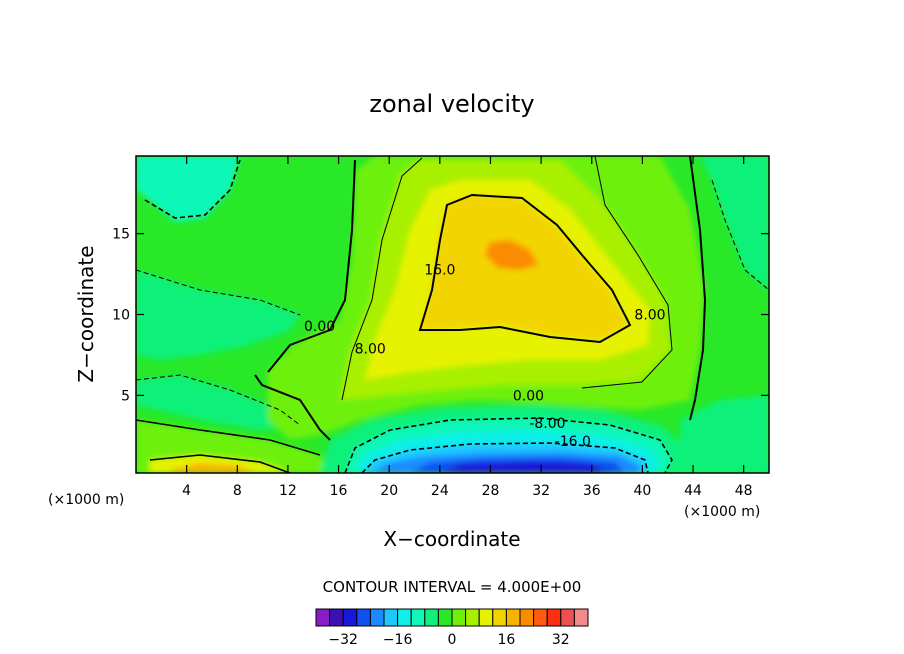  Describe the element at coordinates (452, 587) in the screenshot. I see `contour-interval-label: CONTOUR INTERVAL = 4.000E+00` at that location.